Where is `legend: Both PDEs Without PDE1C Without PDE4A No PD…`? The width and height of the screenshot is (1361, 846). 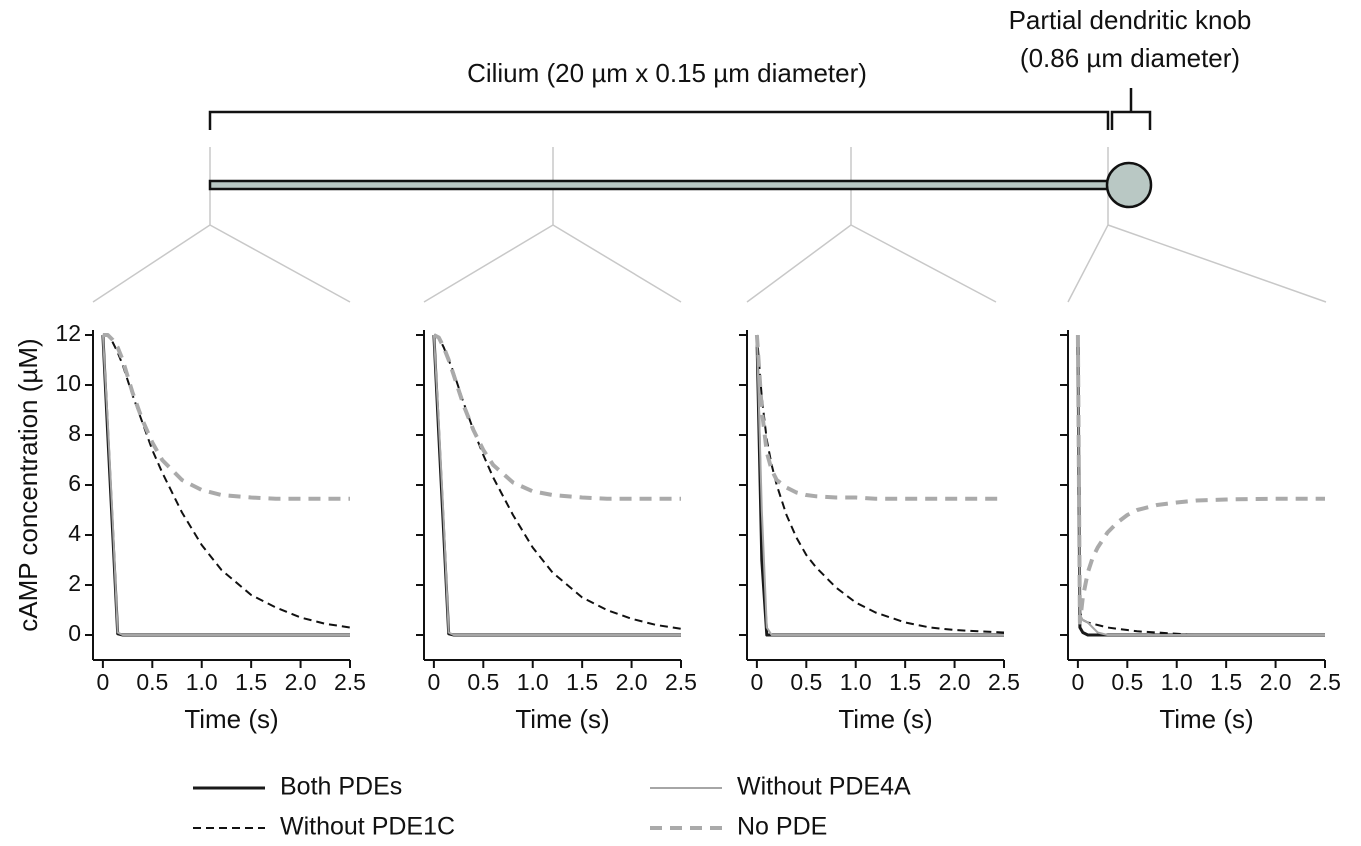
legend: Both PDEs Without PDE1C Without PDE4A No PD… is located at coordinates (552, 807).